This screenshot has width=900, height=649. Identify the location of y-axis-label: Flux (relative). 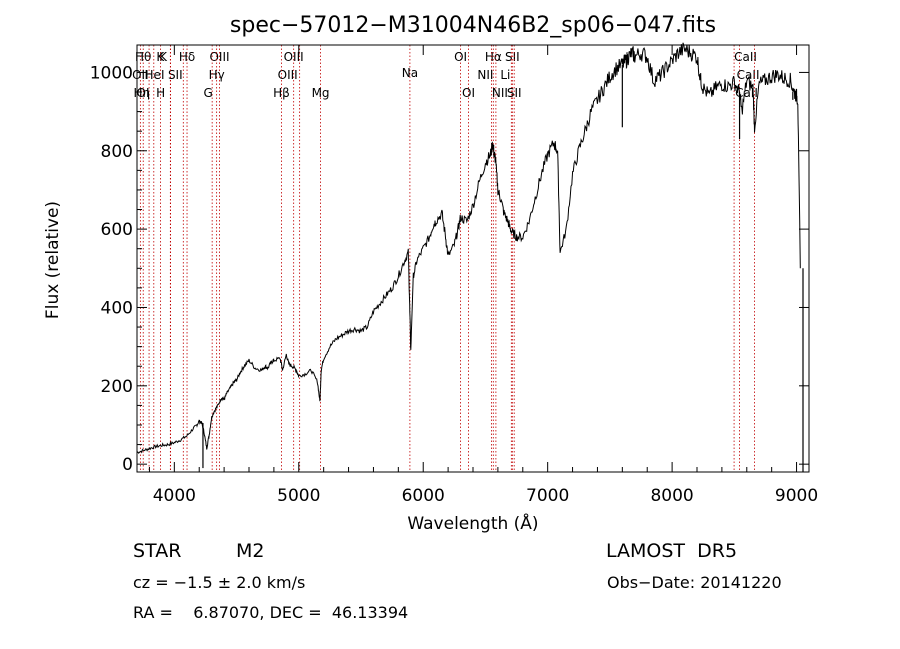
(53, 260).